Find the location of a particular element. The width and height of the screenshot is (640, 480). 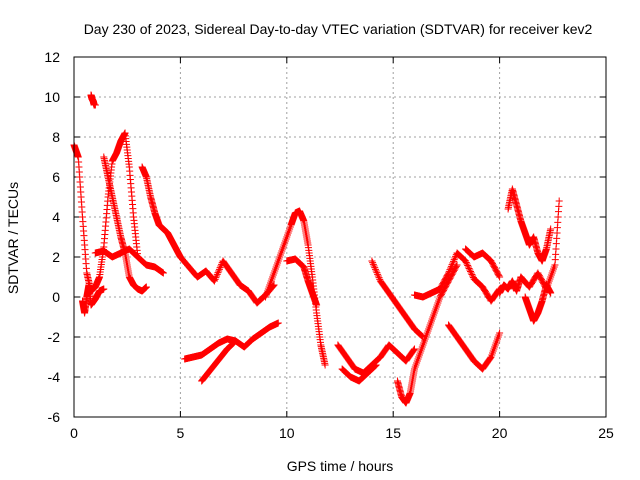

series-trace-q is located at coordinates (474, 347).